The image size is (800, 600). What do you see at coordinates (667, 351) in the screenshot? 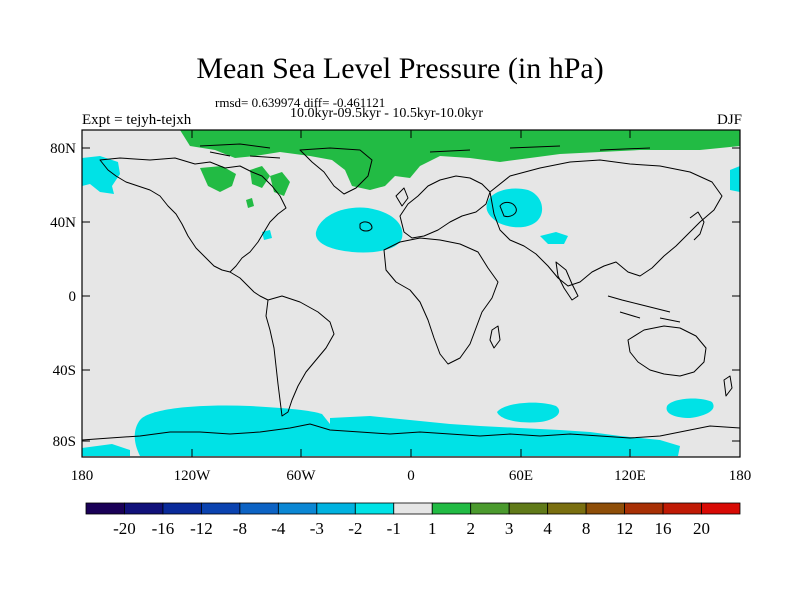
I see `coastline-australia` at bounding box center [667, 351].